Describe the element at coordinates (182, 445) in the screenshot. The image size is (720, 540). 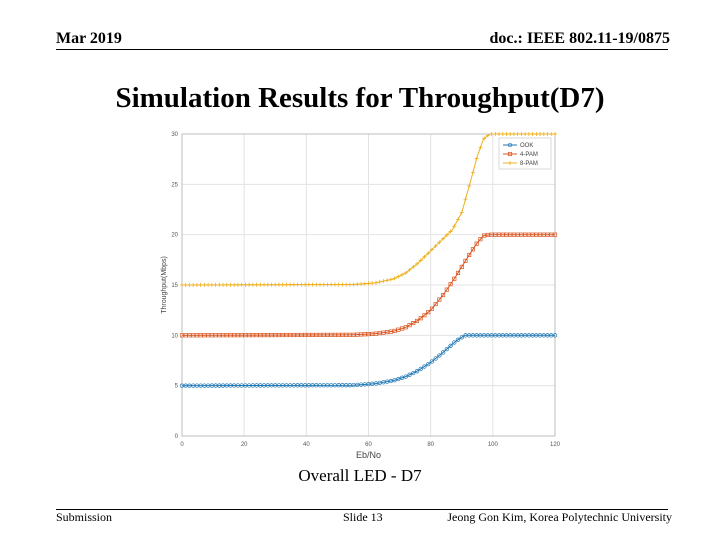
I see `x-tick-label: 0` at that location.